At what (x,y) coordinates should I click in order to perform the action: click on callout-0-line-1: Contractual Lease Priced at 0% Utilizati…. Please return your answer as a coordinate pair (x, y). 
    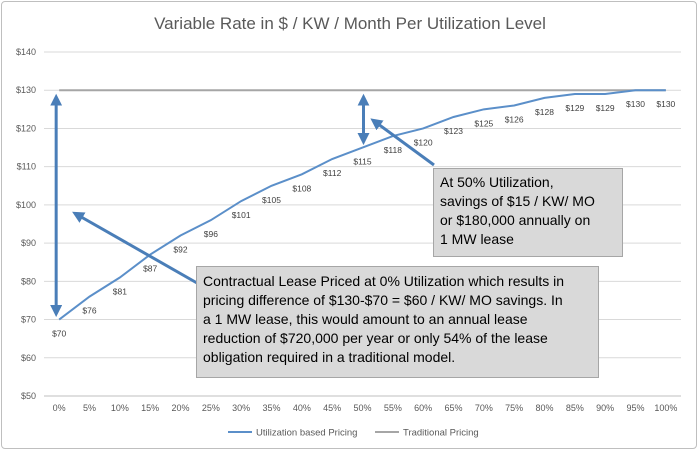
    Looking at the image, I should click on (384, 281).